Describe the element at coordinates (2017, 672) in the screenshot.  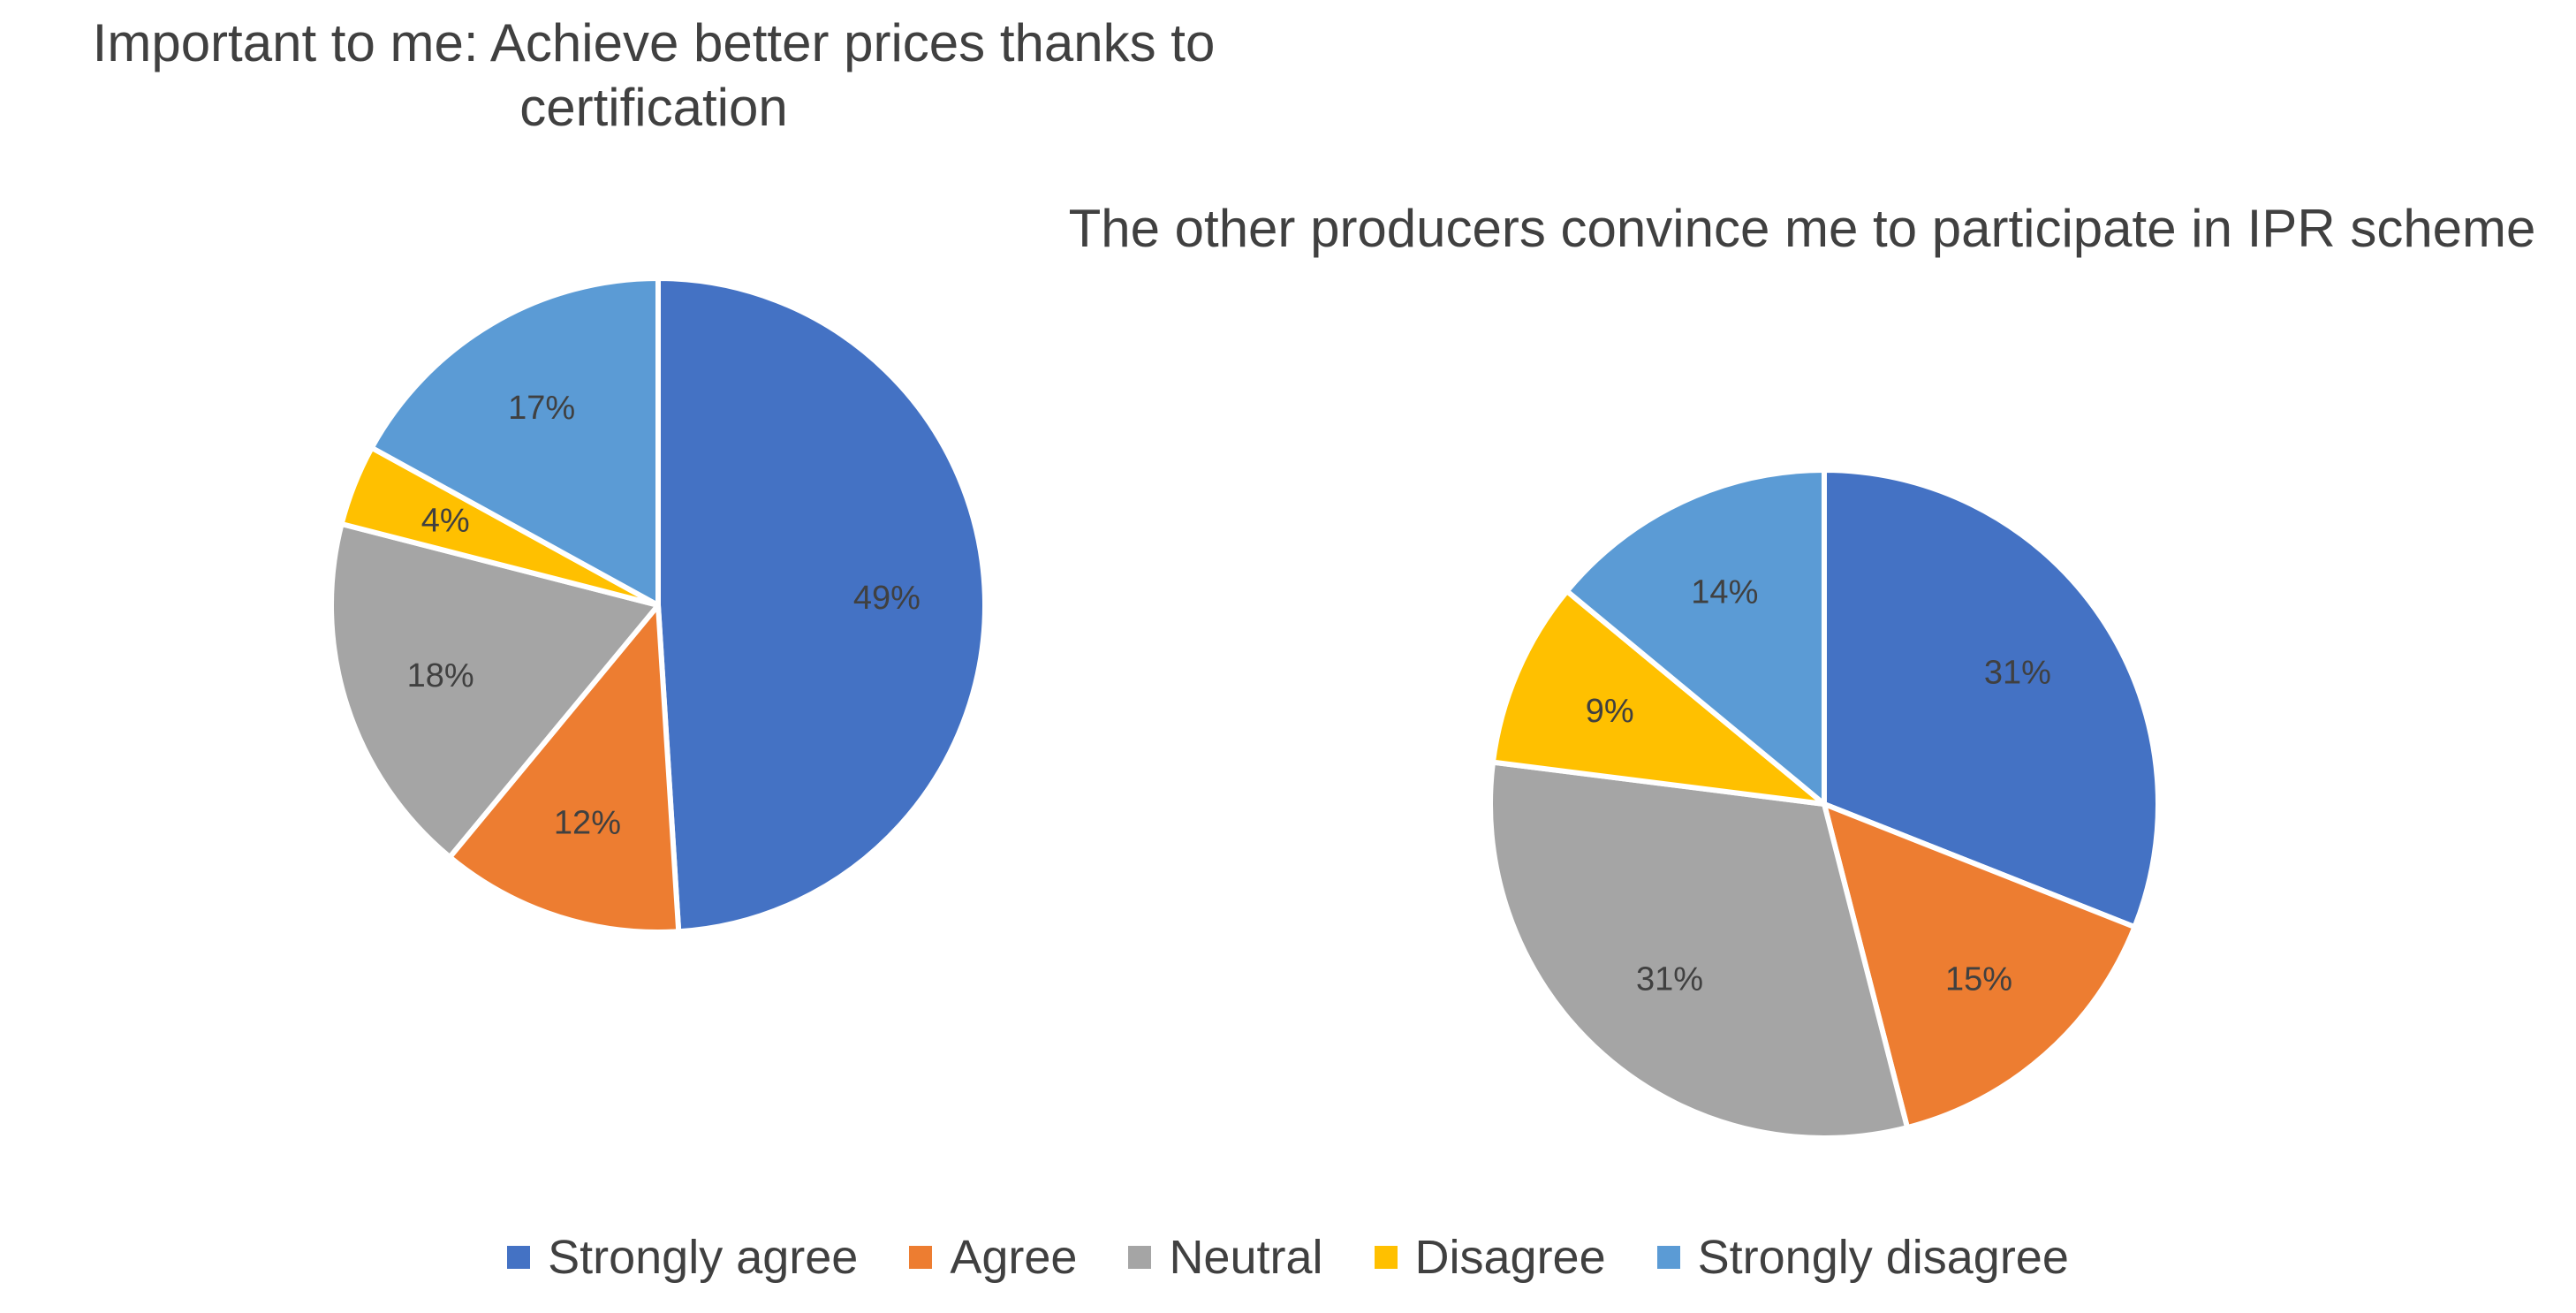
I see `pie-2-label-strongly-agree: 31%` at that location.